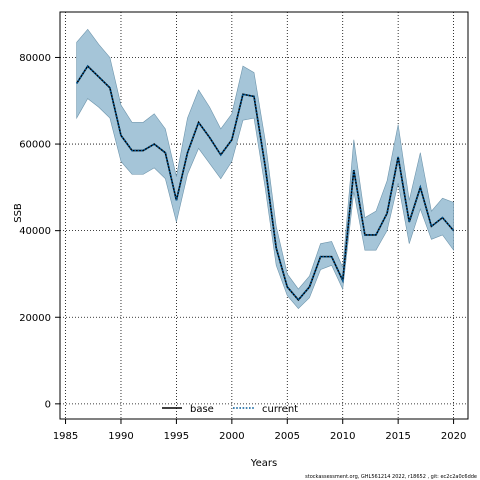 Image resolution: width=480 pixels, height=480 pixels. I want to click on x-tick-label: 2005, so click(287, 436).